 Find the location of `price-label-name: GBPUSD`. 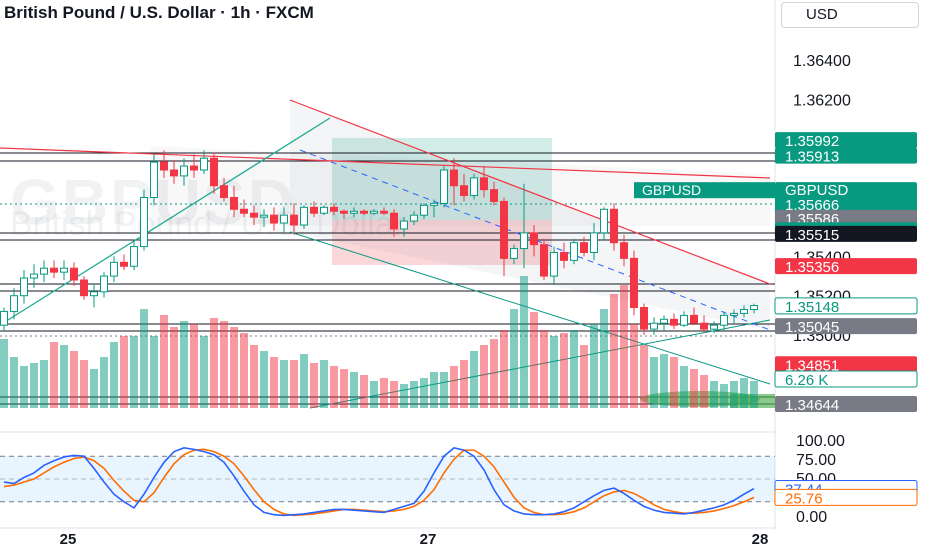

price-label-name: GBPUSD is located at coordinates (817, 190).